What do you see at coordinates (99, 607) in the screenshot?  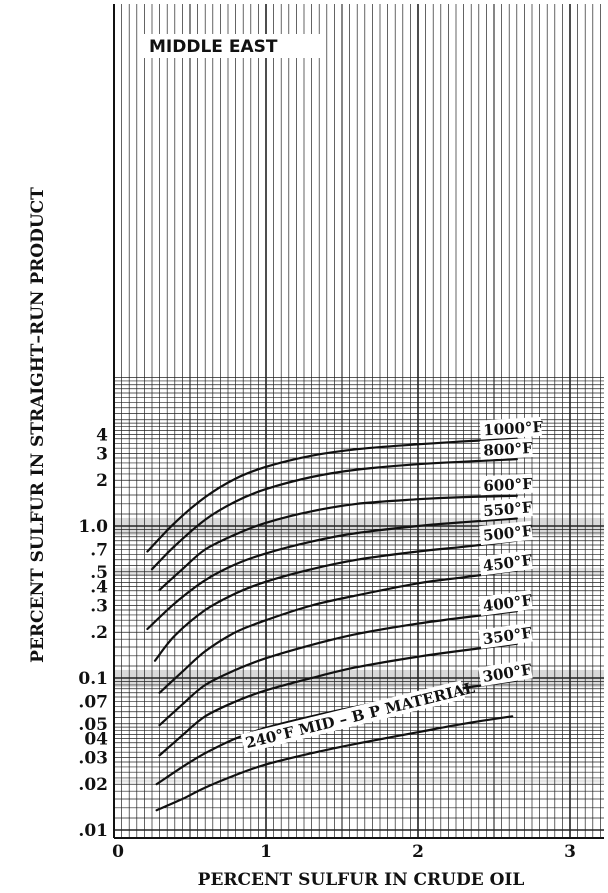 I see `y-tick-label: .3` at bounding box center [99, 607].